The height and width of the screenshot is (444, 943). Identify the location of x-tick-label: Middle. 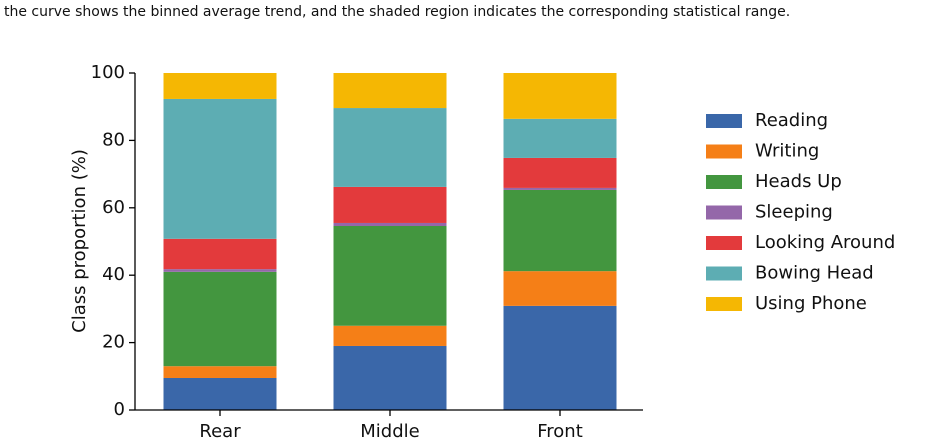
(389, 431).